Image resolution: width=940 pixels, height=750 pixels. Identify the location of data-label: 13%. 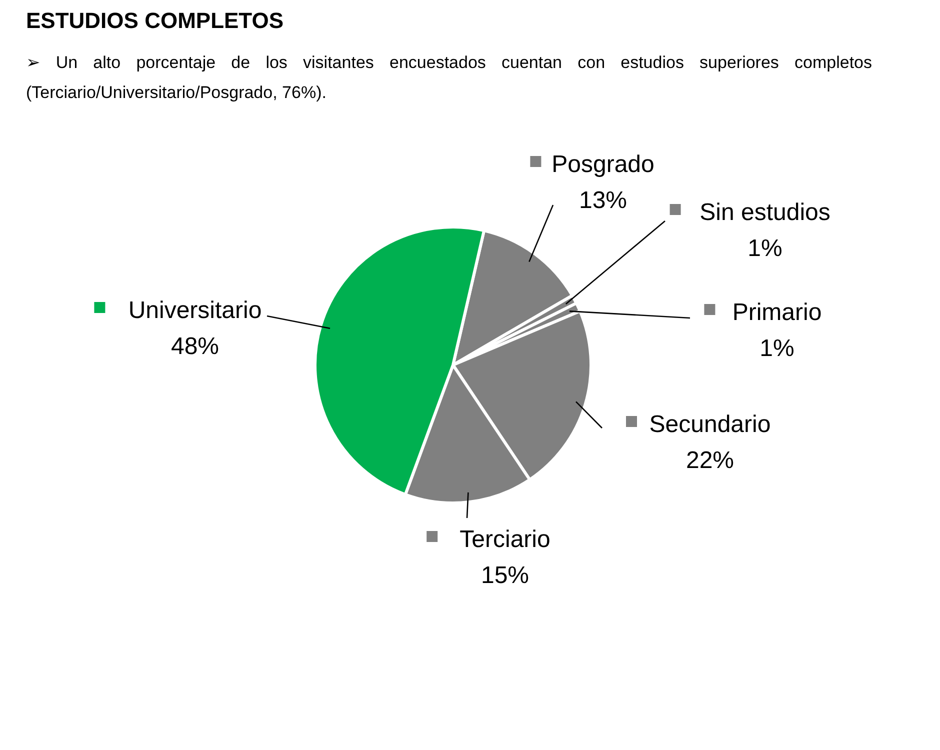
(603, 200).